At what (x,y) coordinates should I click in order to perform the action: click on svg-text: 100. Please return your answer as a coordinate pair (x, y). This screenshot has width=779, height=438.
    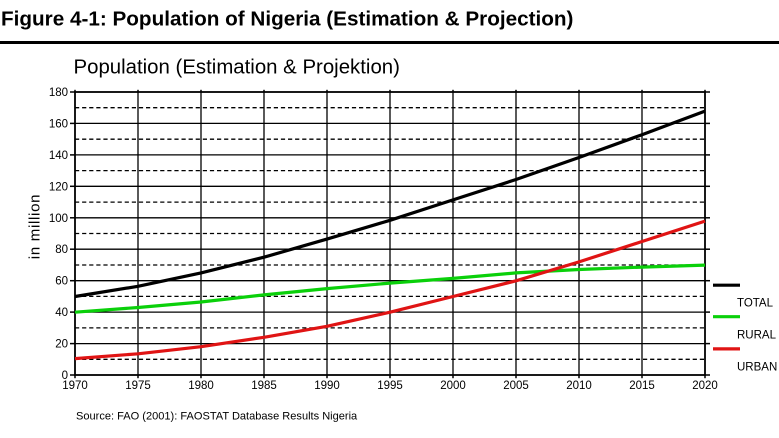
    Looking at the image, I should click on (58, 219).